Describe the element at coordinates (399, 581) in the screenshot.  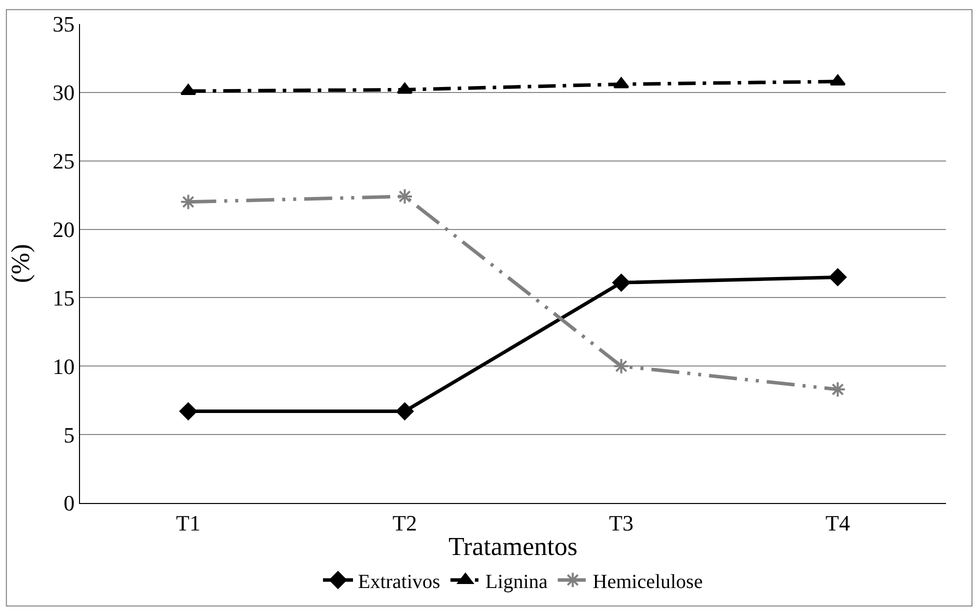
I see `legend-label: Extrativos` at that location.